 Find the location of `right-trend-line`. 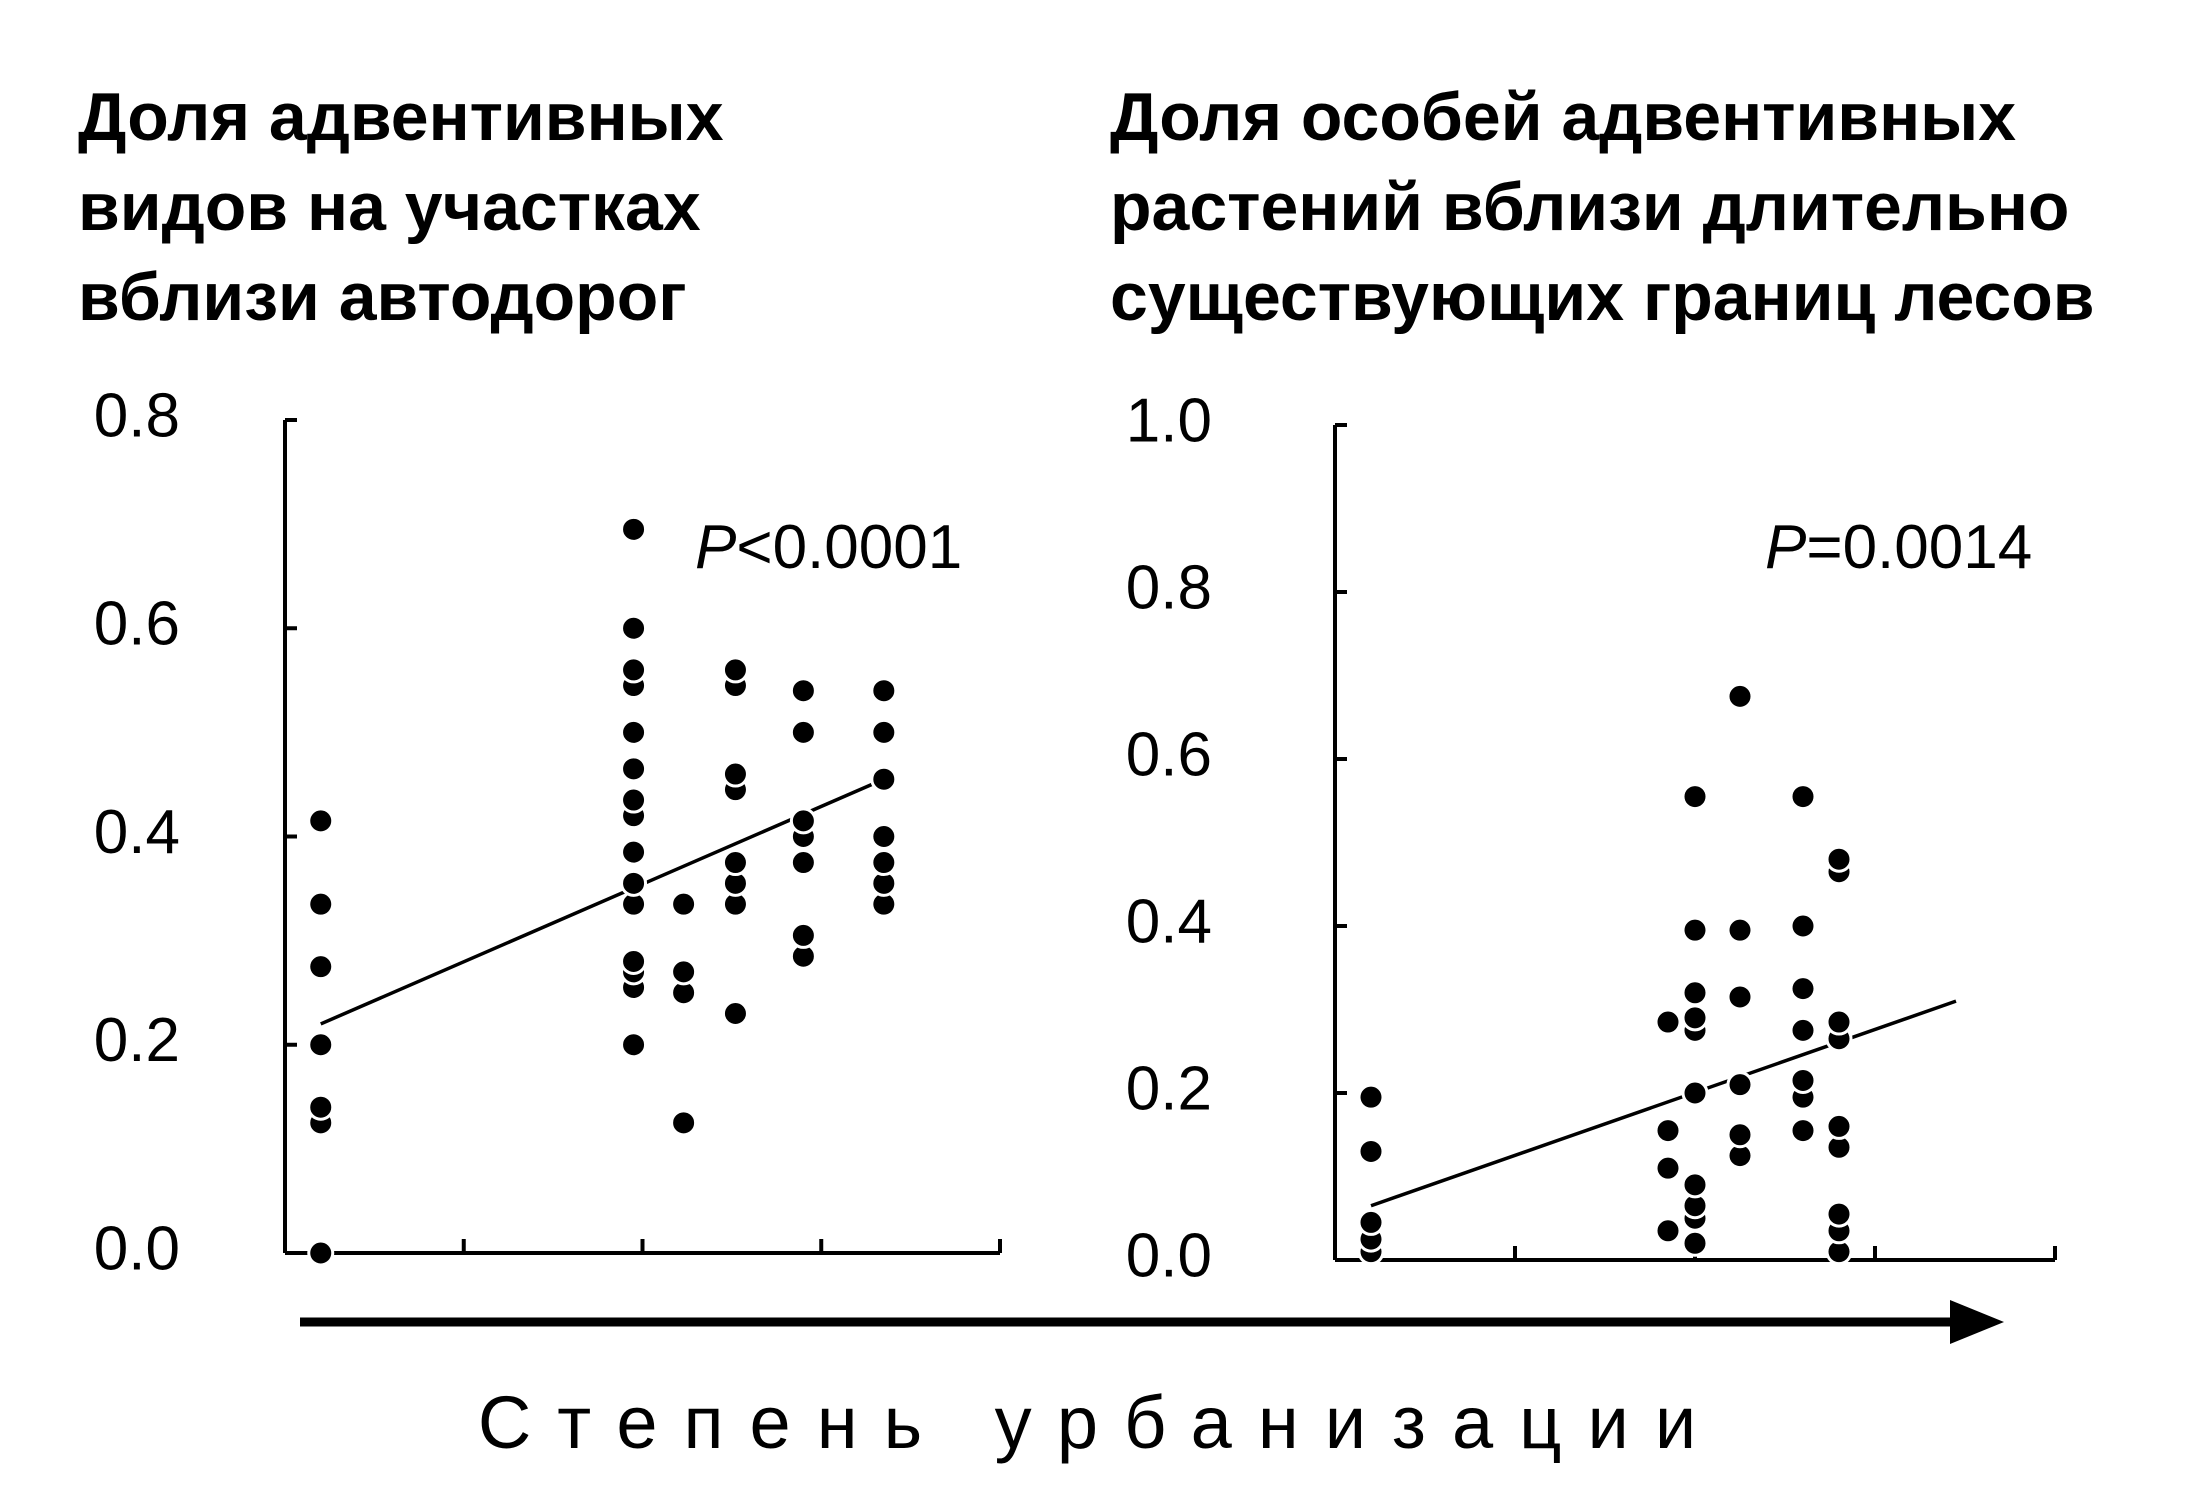

right-trend-line is located at coordinates (1663, 1103).